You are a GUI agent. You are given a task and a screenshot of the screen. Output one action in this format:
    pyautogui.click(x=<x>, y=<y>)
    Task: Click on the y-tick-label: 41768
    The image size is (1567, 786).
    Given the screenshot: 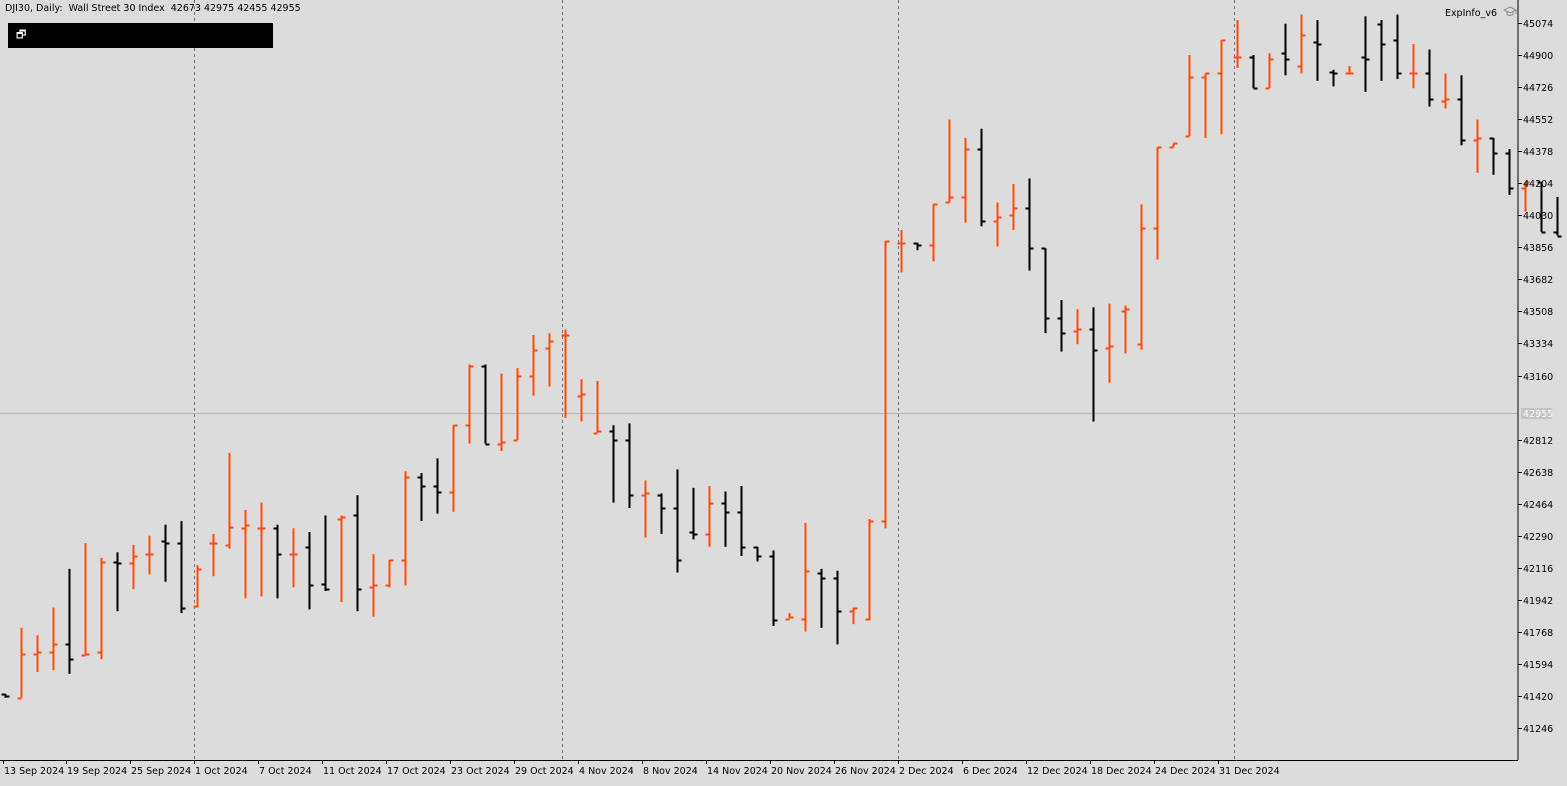 What is the action you would take?
    pyautogui.click(x=1538, y=633)
    